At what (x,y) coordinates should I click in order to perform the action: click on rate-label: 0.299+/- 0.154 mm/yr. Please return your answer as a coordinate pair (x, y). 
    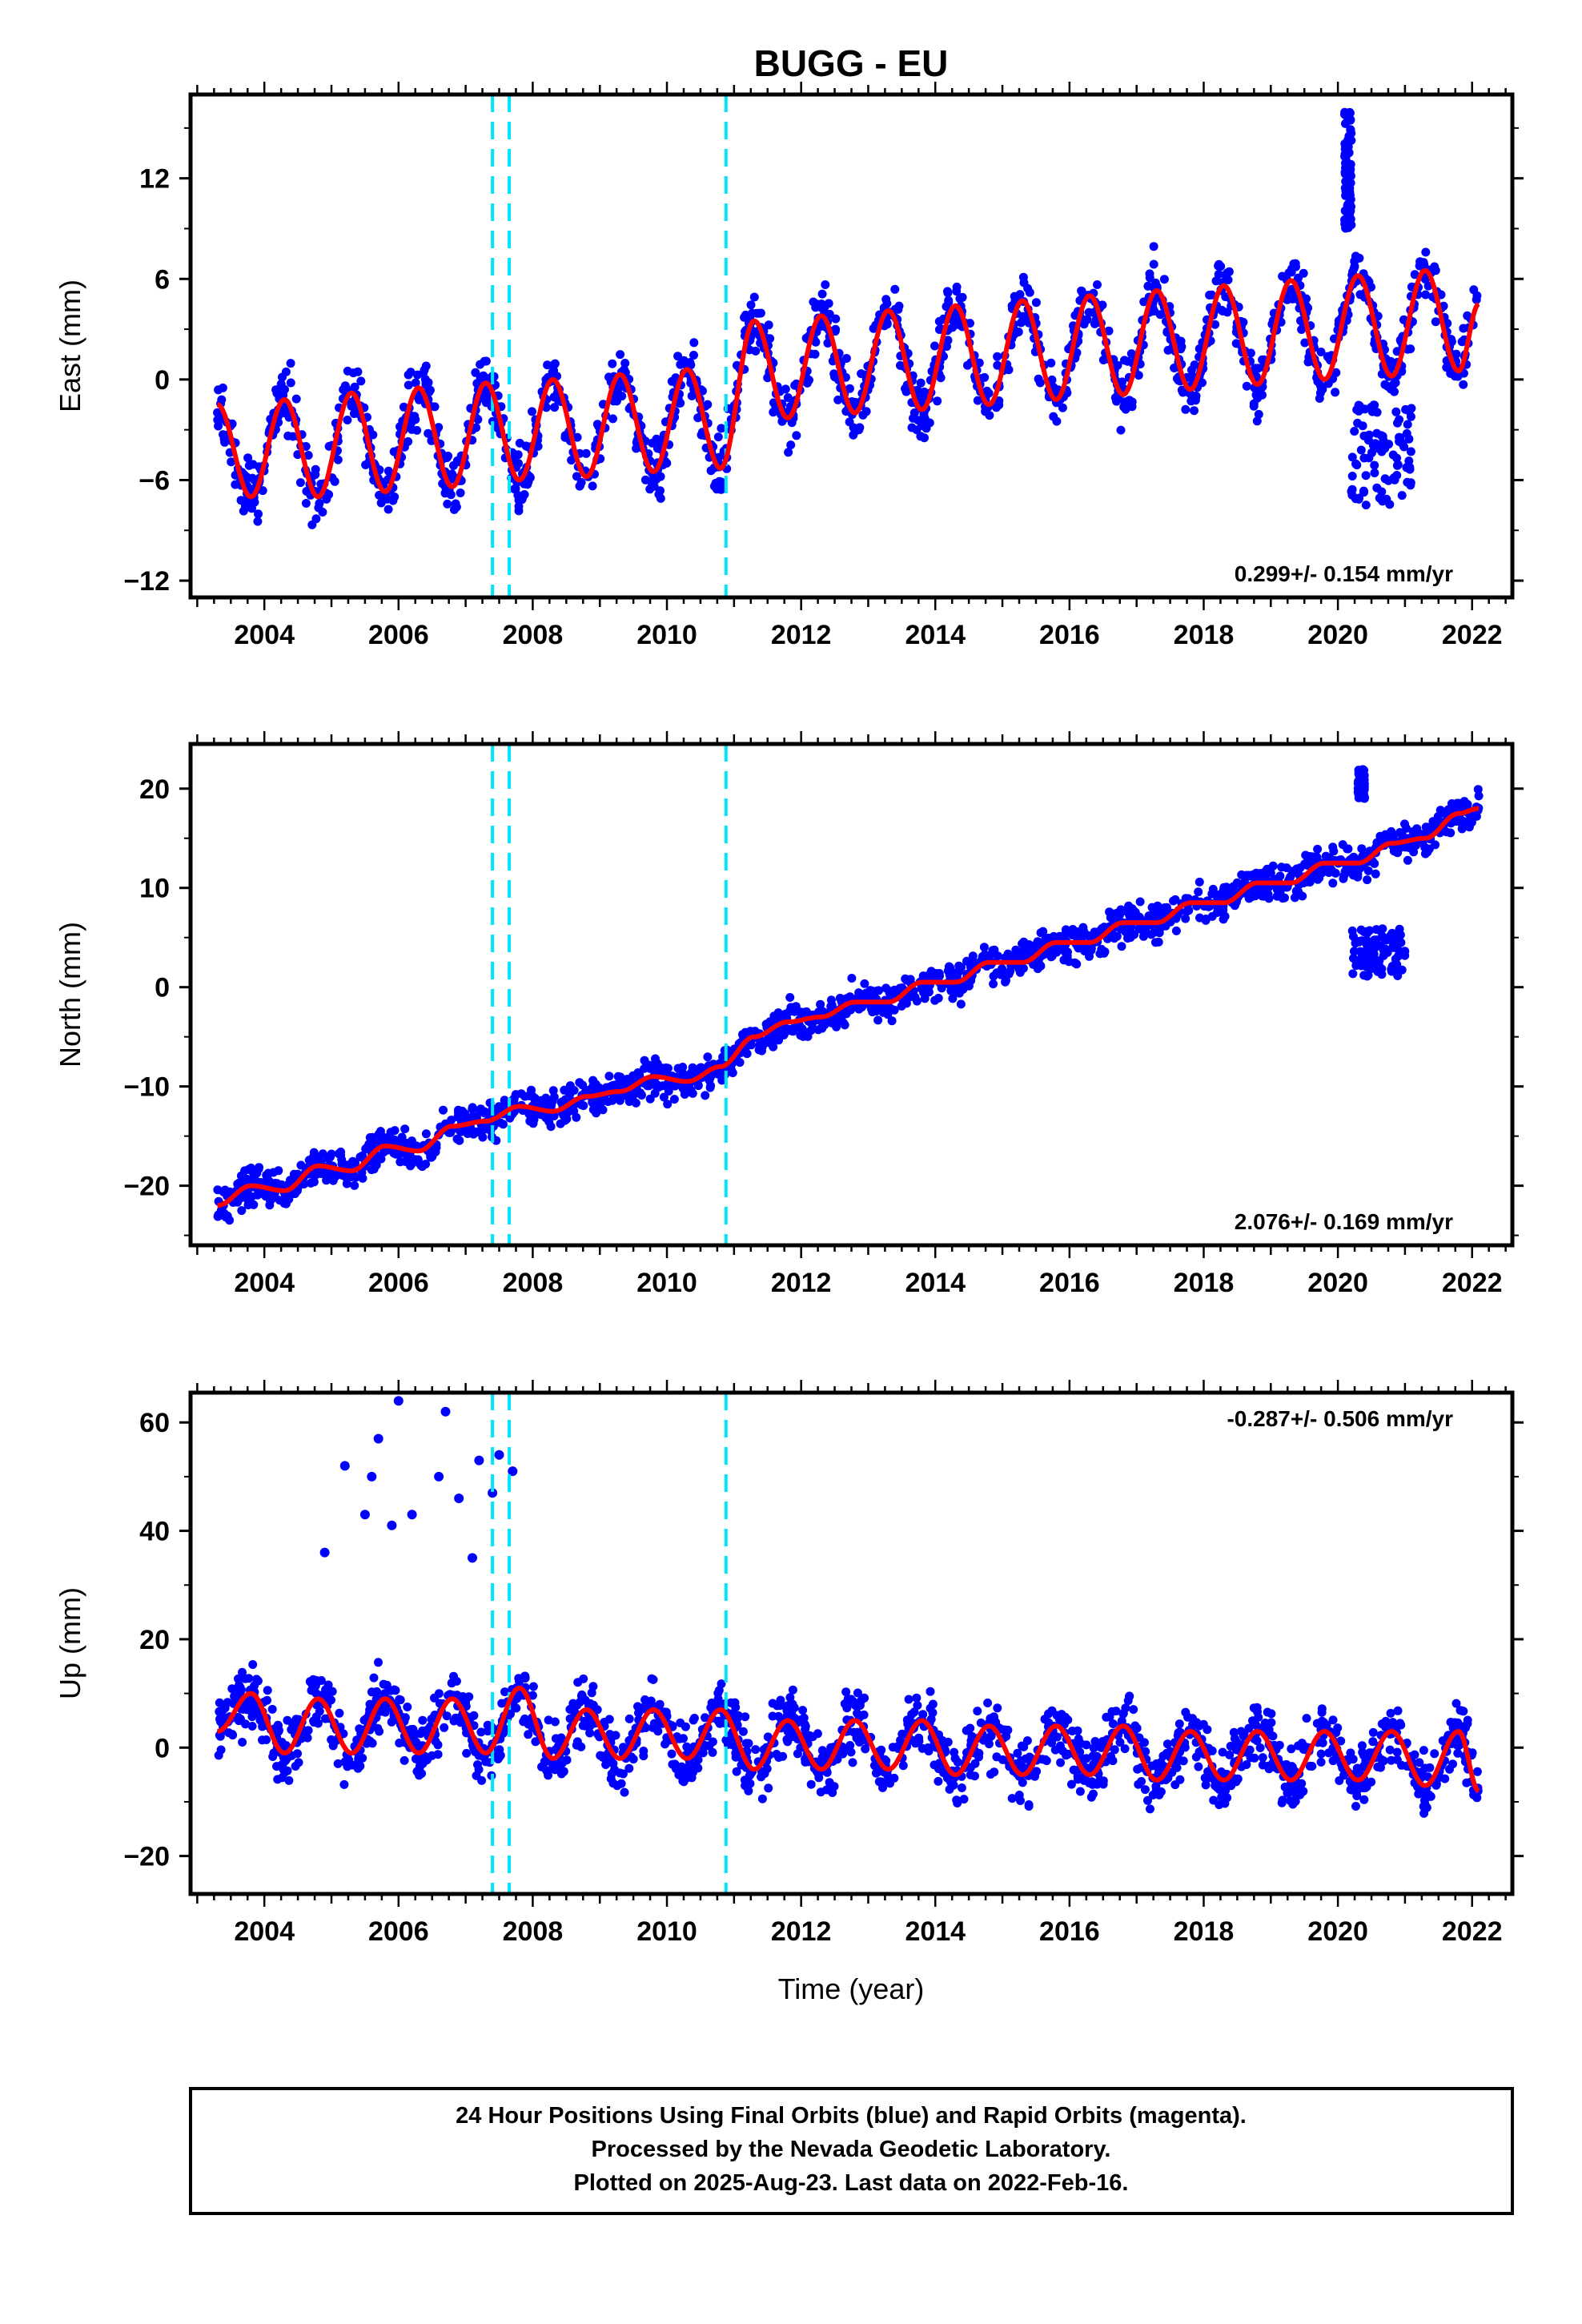
    Looking at the image, I should click on (1344, 573).